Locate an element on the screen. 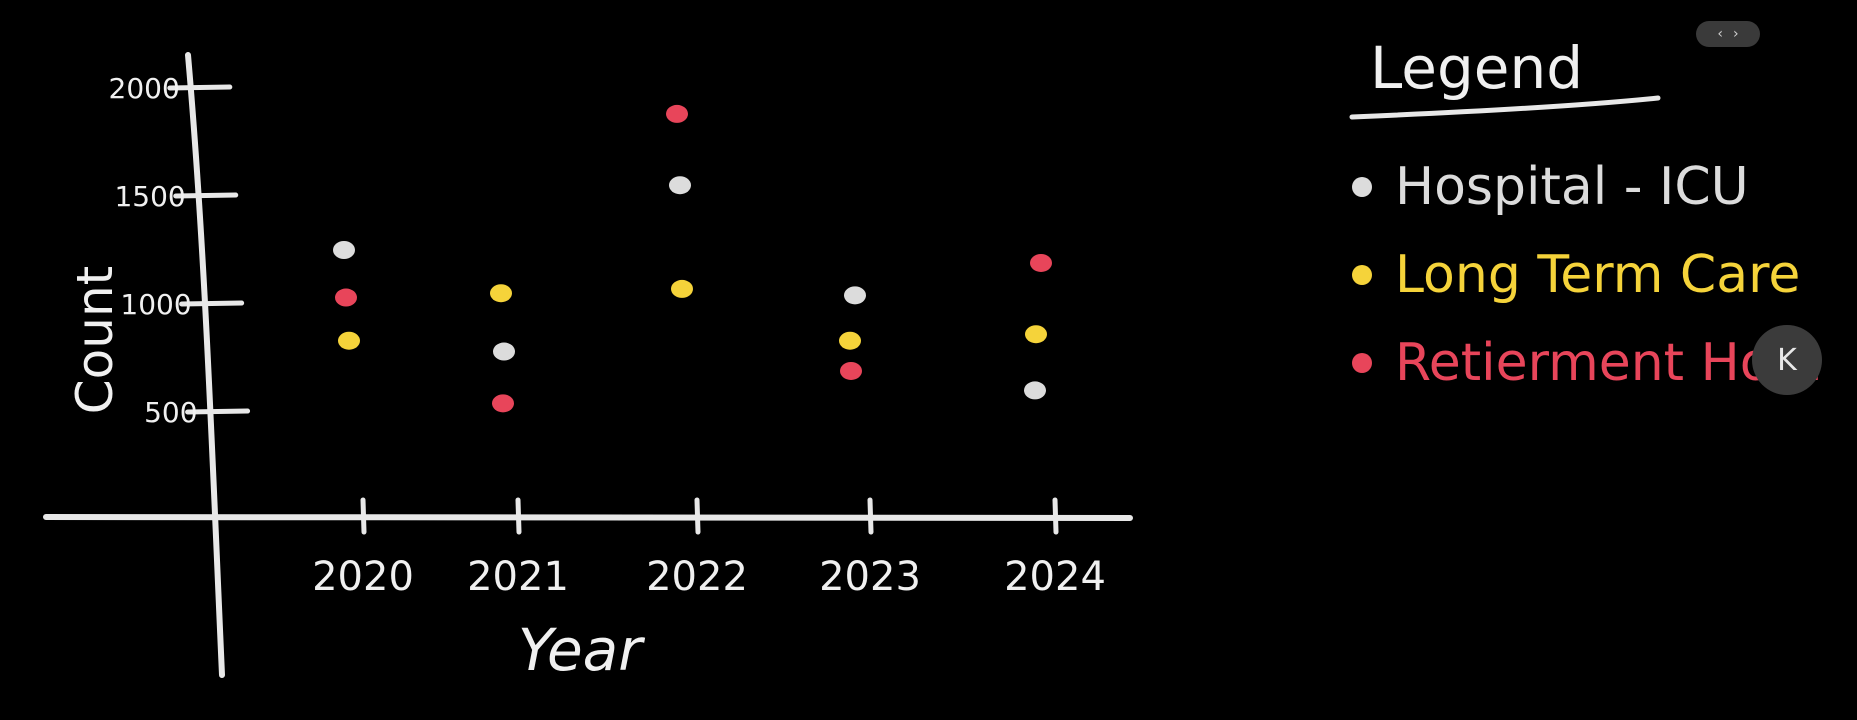 This screenshot has height=720, width=1857. y-axis-title: Count is located at coordinates (95, 340).